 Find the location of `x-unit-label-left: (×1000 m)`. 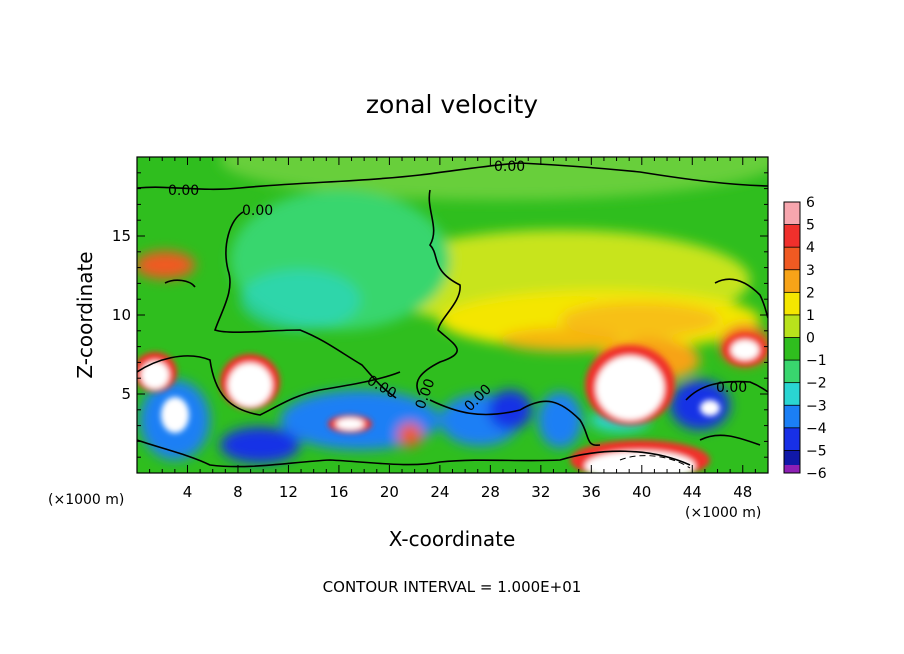

x-unit-label-left: (×1000 m) is located at coordinates (86, 500).